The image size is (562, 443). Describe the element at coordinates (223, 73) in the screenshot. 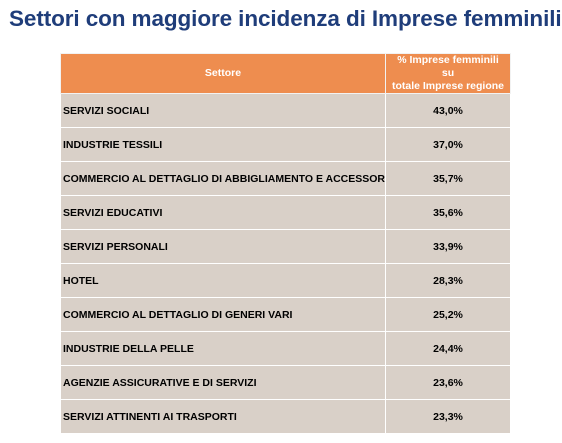

I see `header-sector: Settore` at that location.